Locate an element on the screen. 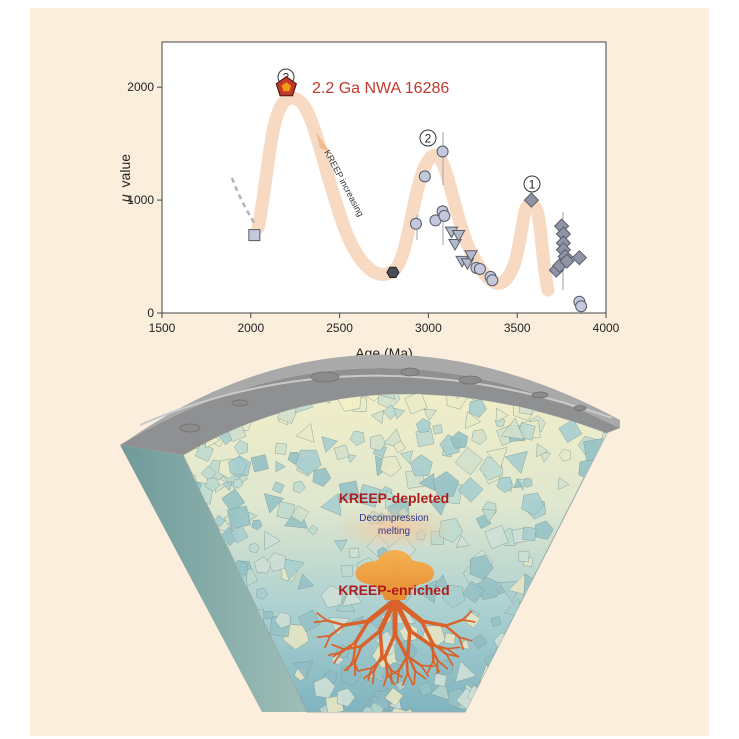 This screenshot has width=739, height=739. surface-craters is located at coordinates (383, 400).